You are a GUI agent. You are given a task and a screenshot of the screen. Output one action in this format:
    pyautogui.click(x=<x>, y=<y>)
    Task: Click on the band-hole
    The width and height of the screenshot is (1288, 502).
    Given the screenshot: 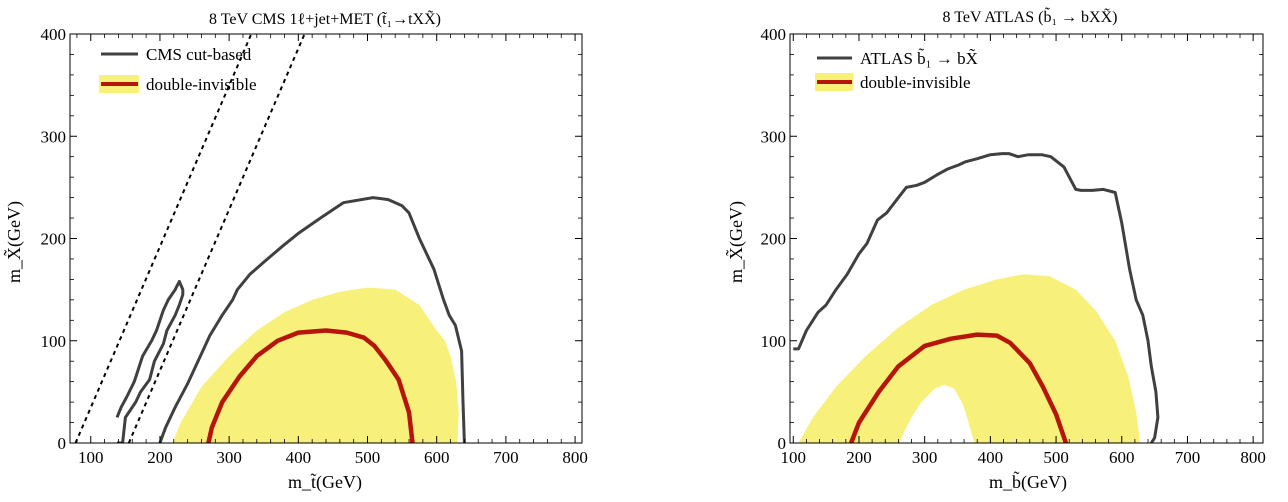 What is the action you would take?
    pyautogui.click(x=937, y=413)
    